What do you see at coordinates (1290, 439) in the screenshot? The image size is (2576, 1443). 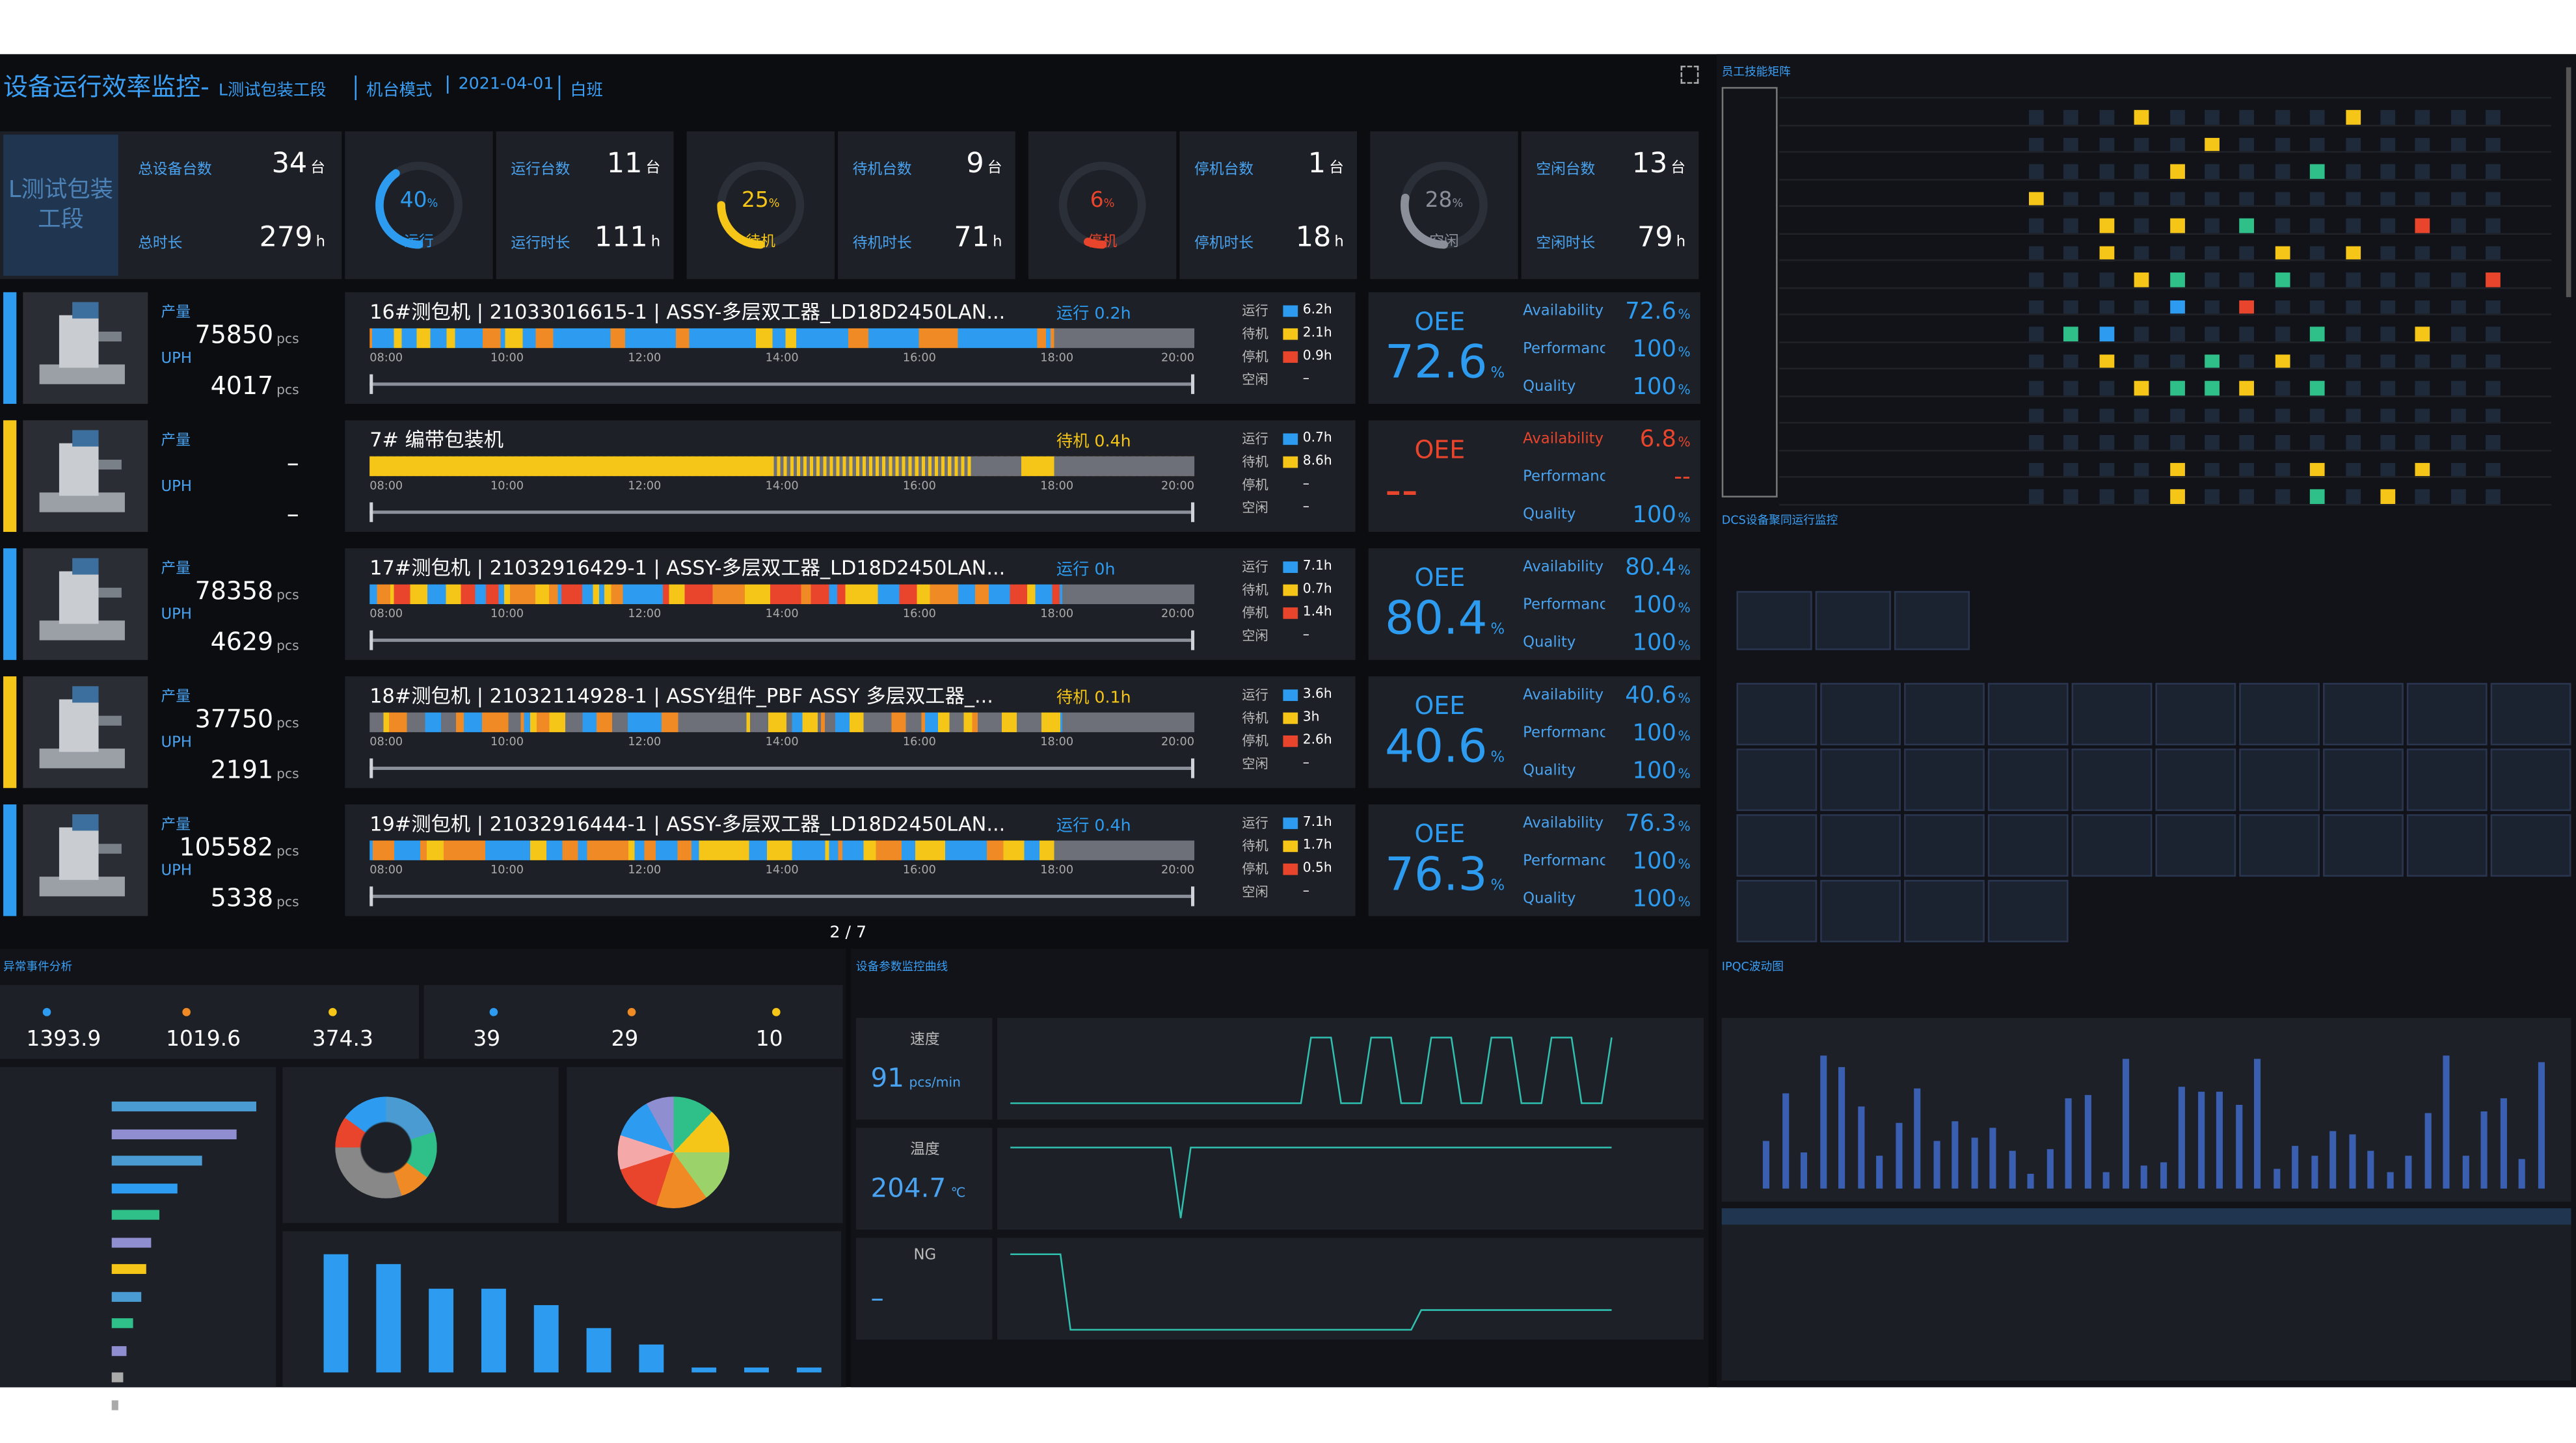 I see `state-legend-swatch` at bounding box center [1290, 439].